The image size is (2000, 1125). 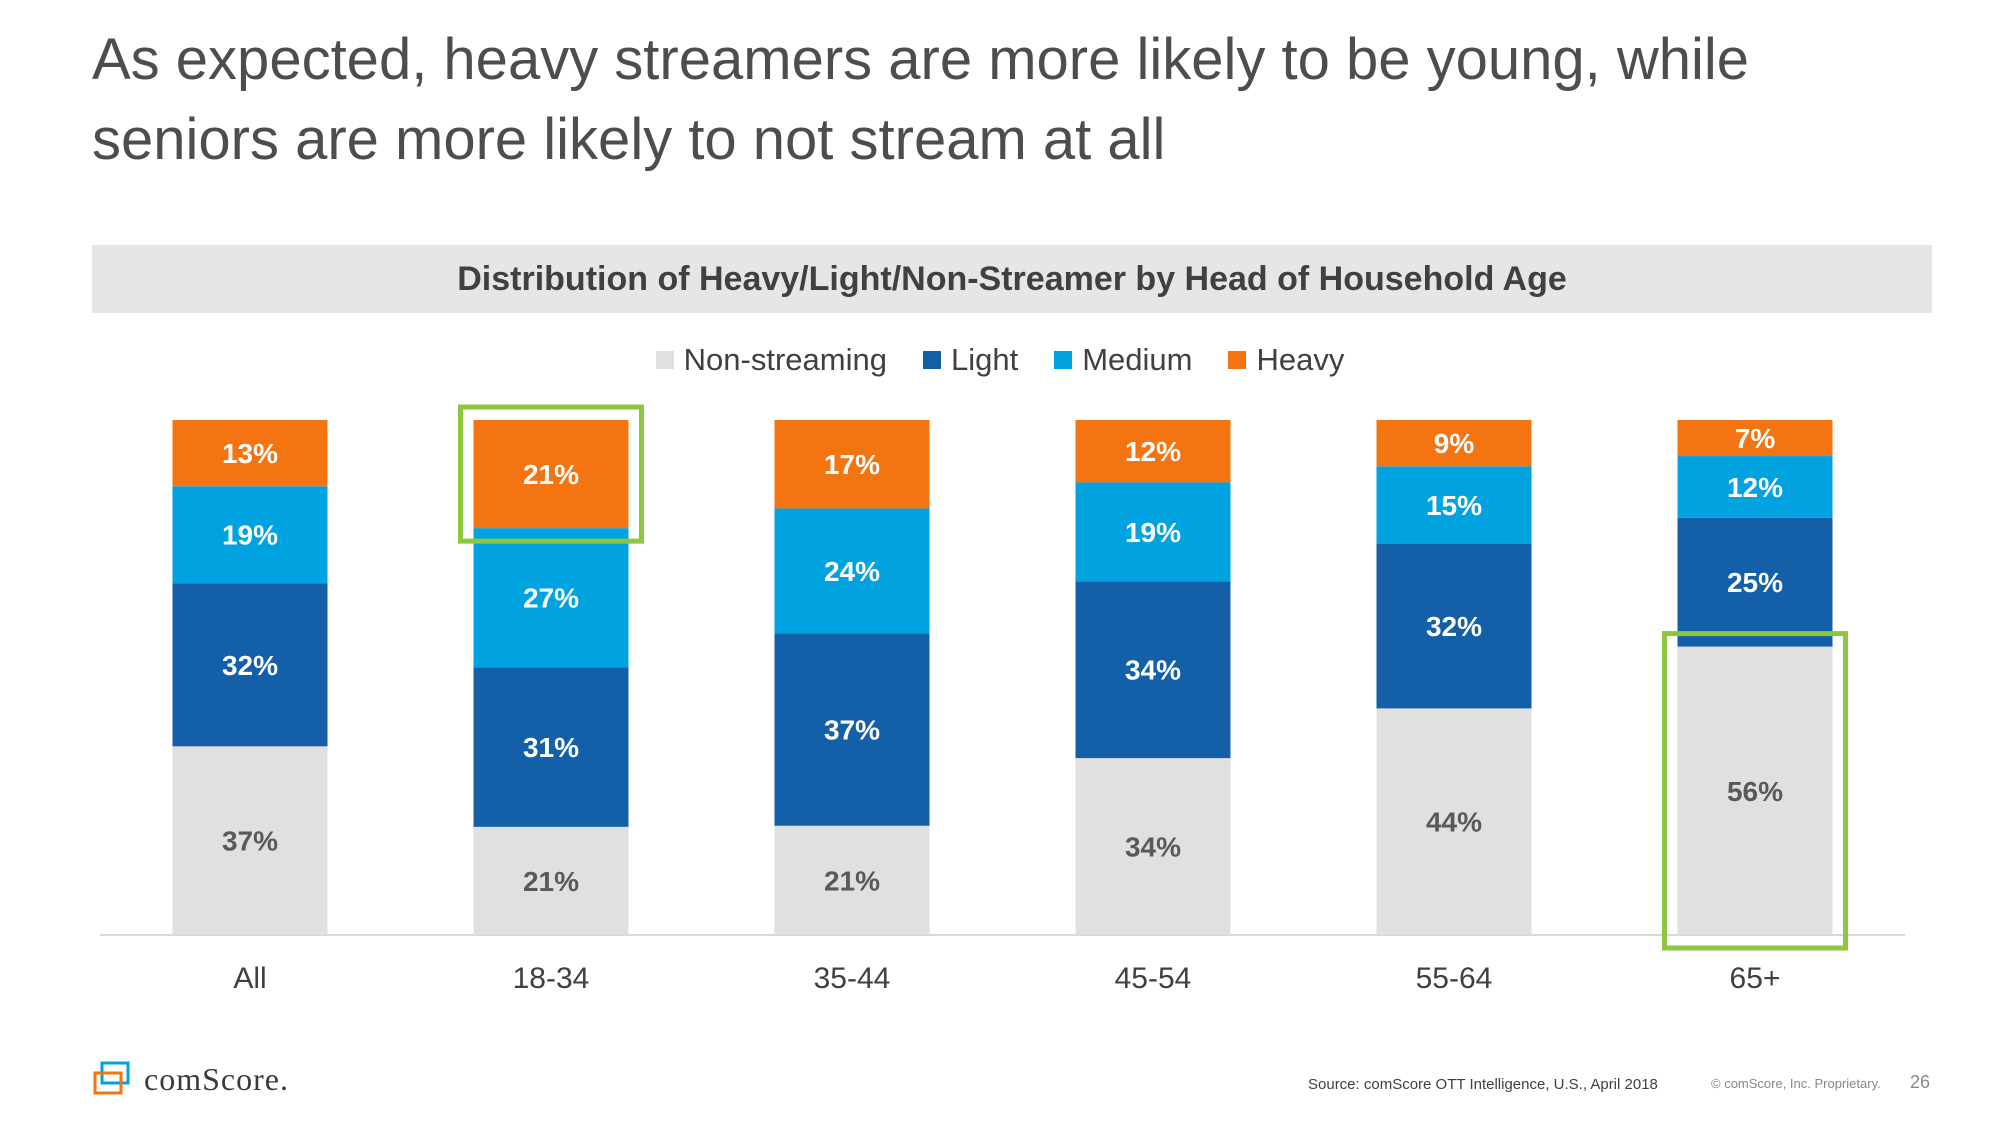 I want to click on page-number: 26, so click(x=1920, y=1082).